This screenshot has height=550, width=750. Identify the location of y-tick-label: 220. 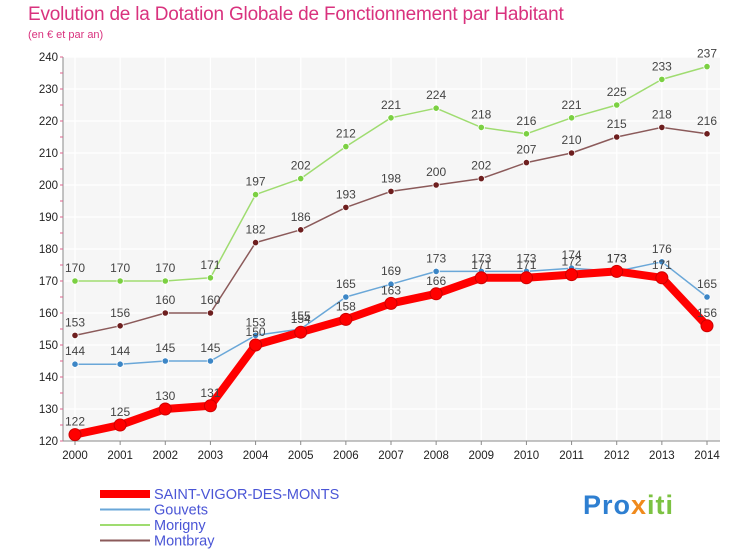
(48, 122).